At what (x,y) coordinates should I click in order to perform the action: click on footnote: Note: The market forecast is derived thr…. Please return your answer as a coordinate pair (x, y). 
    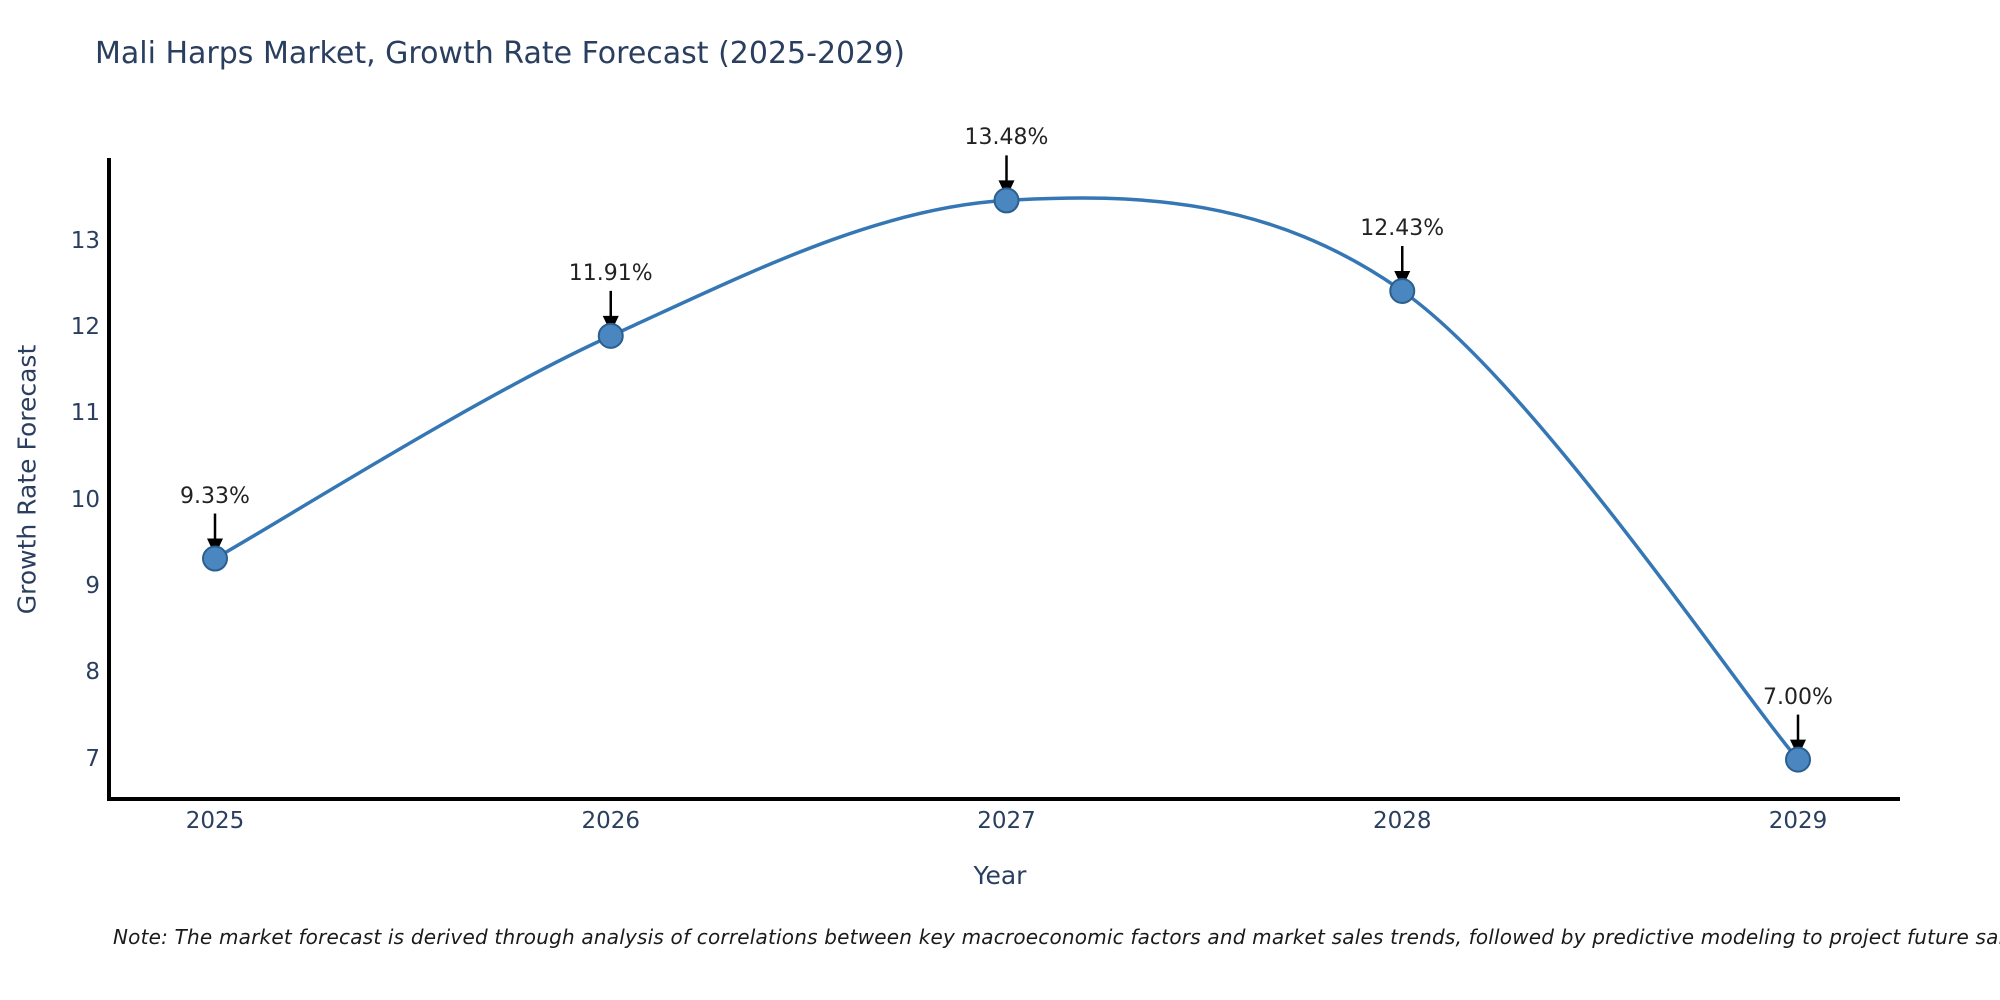
    Looking at the image, I should click on (1056, 937).